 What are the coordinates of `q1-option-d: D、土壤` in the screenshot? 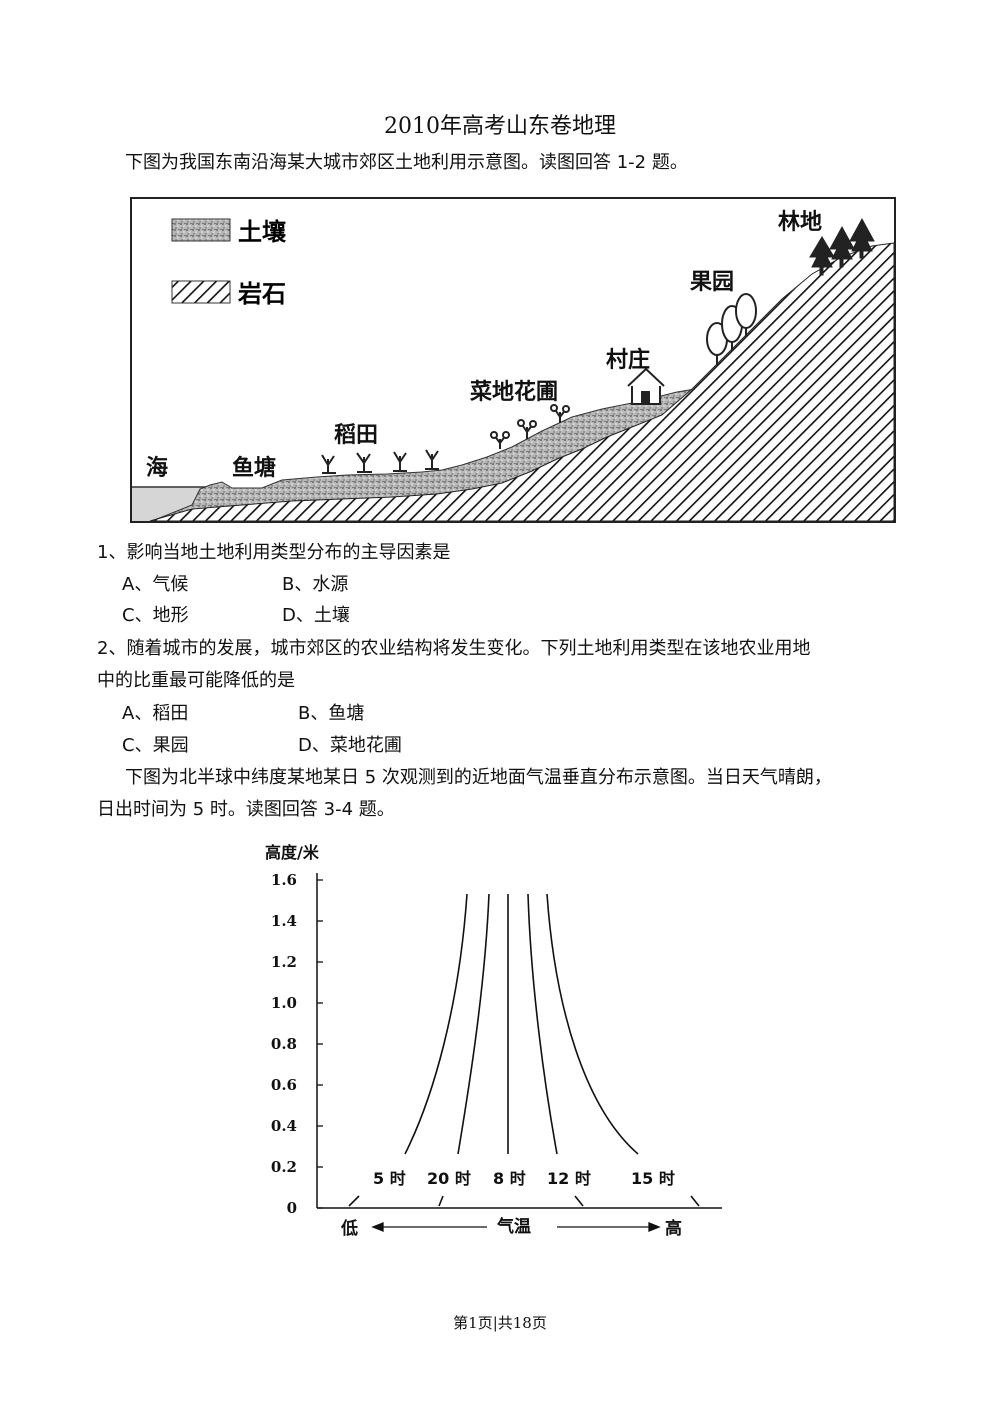 It's located at (316, 615).